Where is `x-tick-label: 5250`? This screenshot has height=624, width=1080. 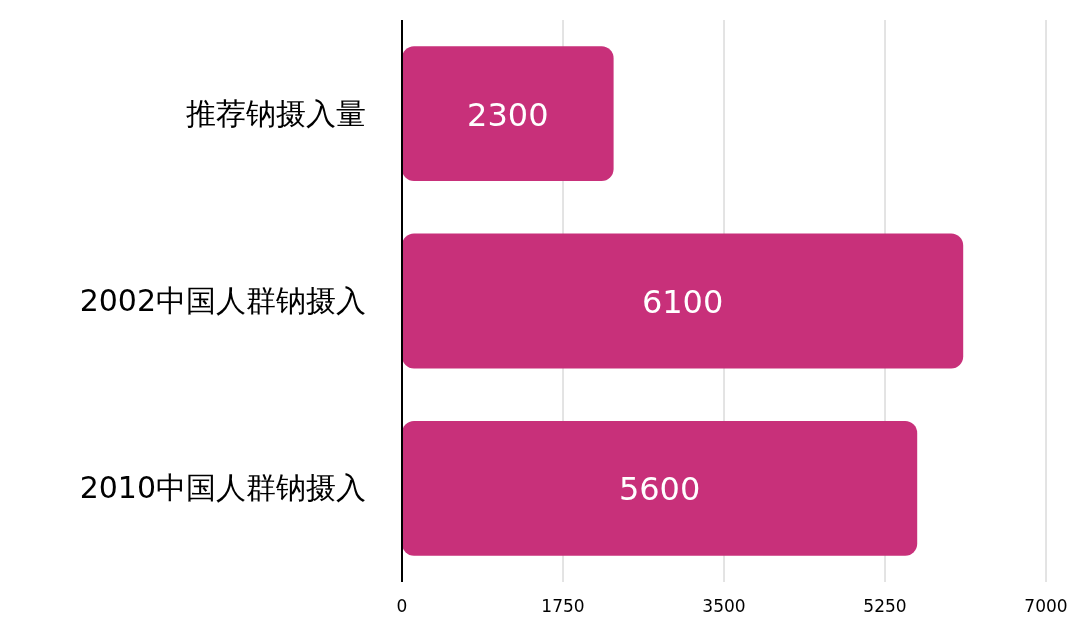
x-tick-label: 5250 is located at coordinates (885, 606).